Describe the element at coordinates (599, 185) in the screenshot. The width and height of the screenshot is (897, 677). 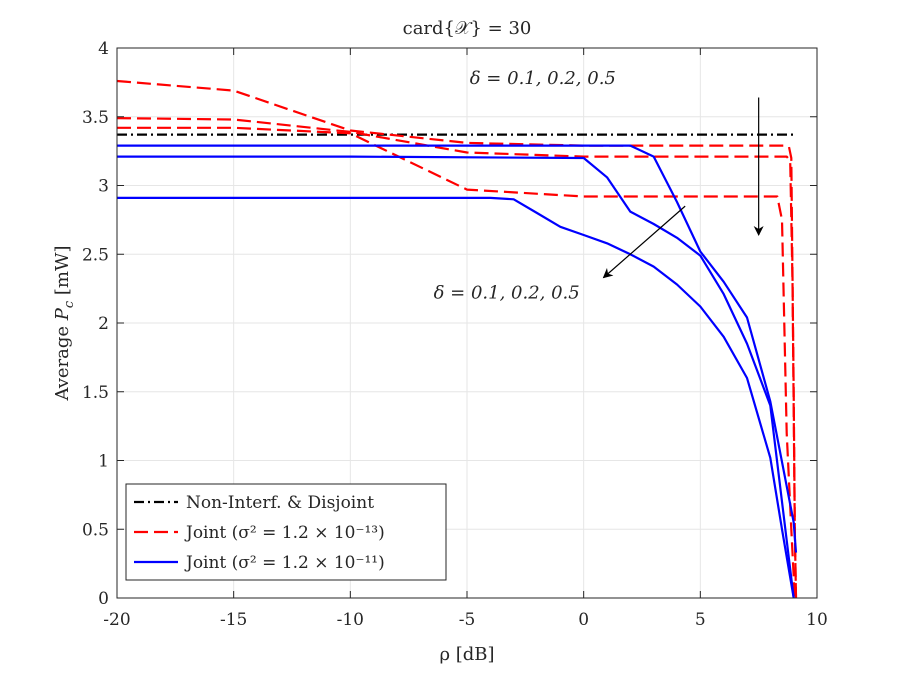
I see `annotations: δ = 0.1, 0.2, 0.5 δ = 0.1, 0.2, 0.5` at that location.